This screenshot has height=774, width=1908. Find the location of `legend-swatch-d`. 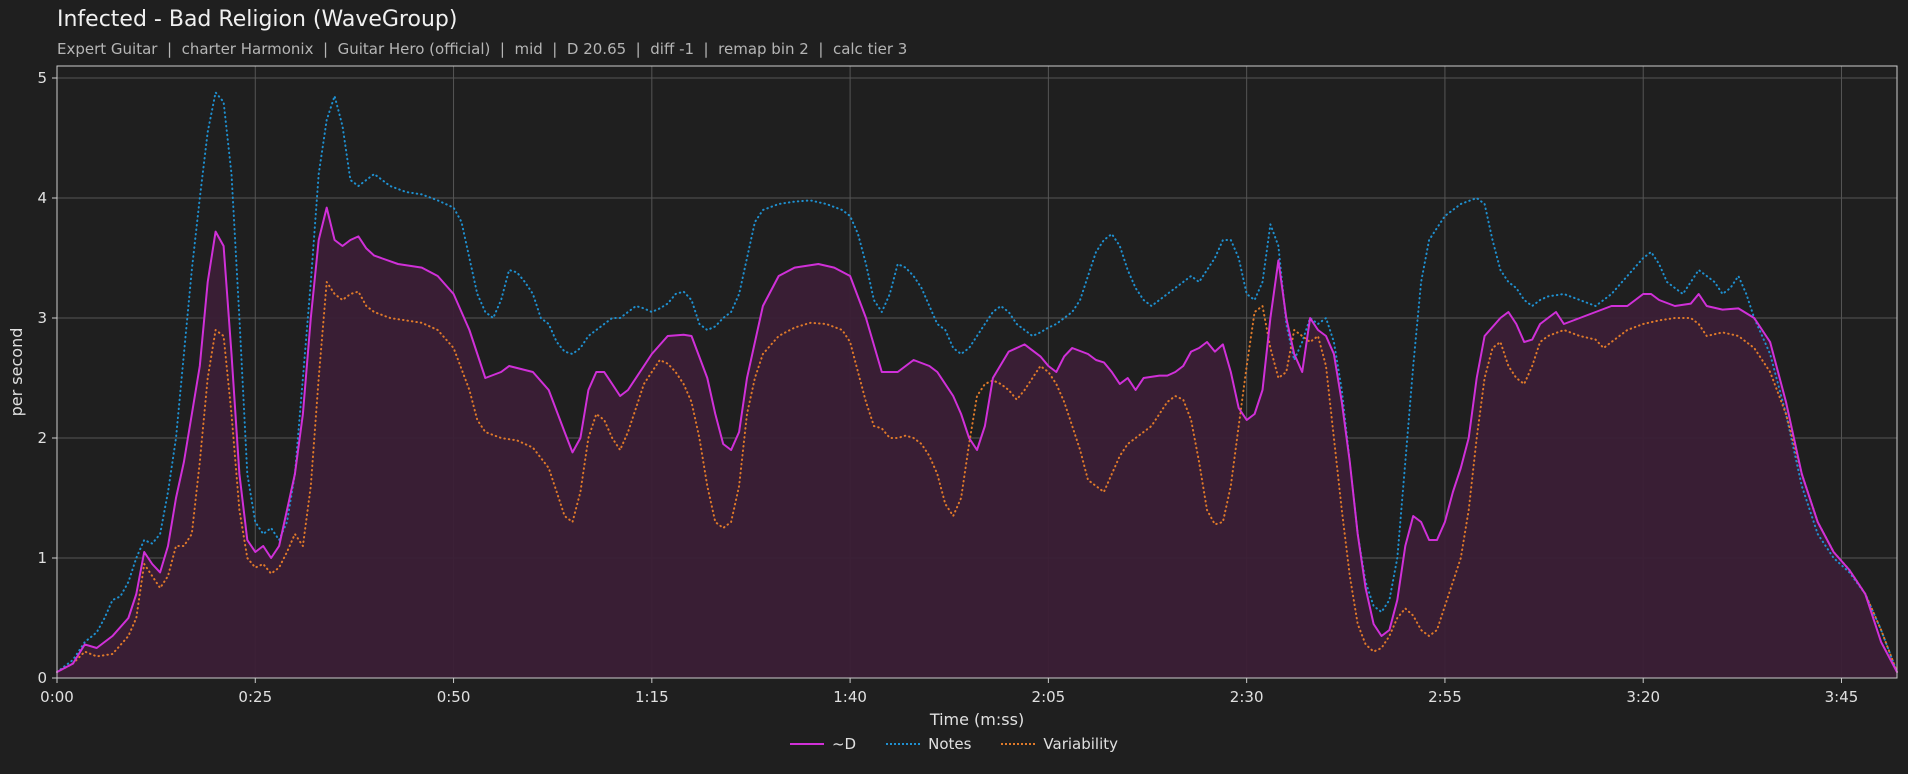

legend-swatch-d is located at coordinates (806, 744).